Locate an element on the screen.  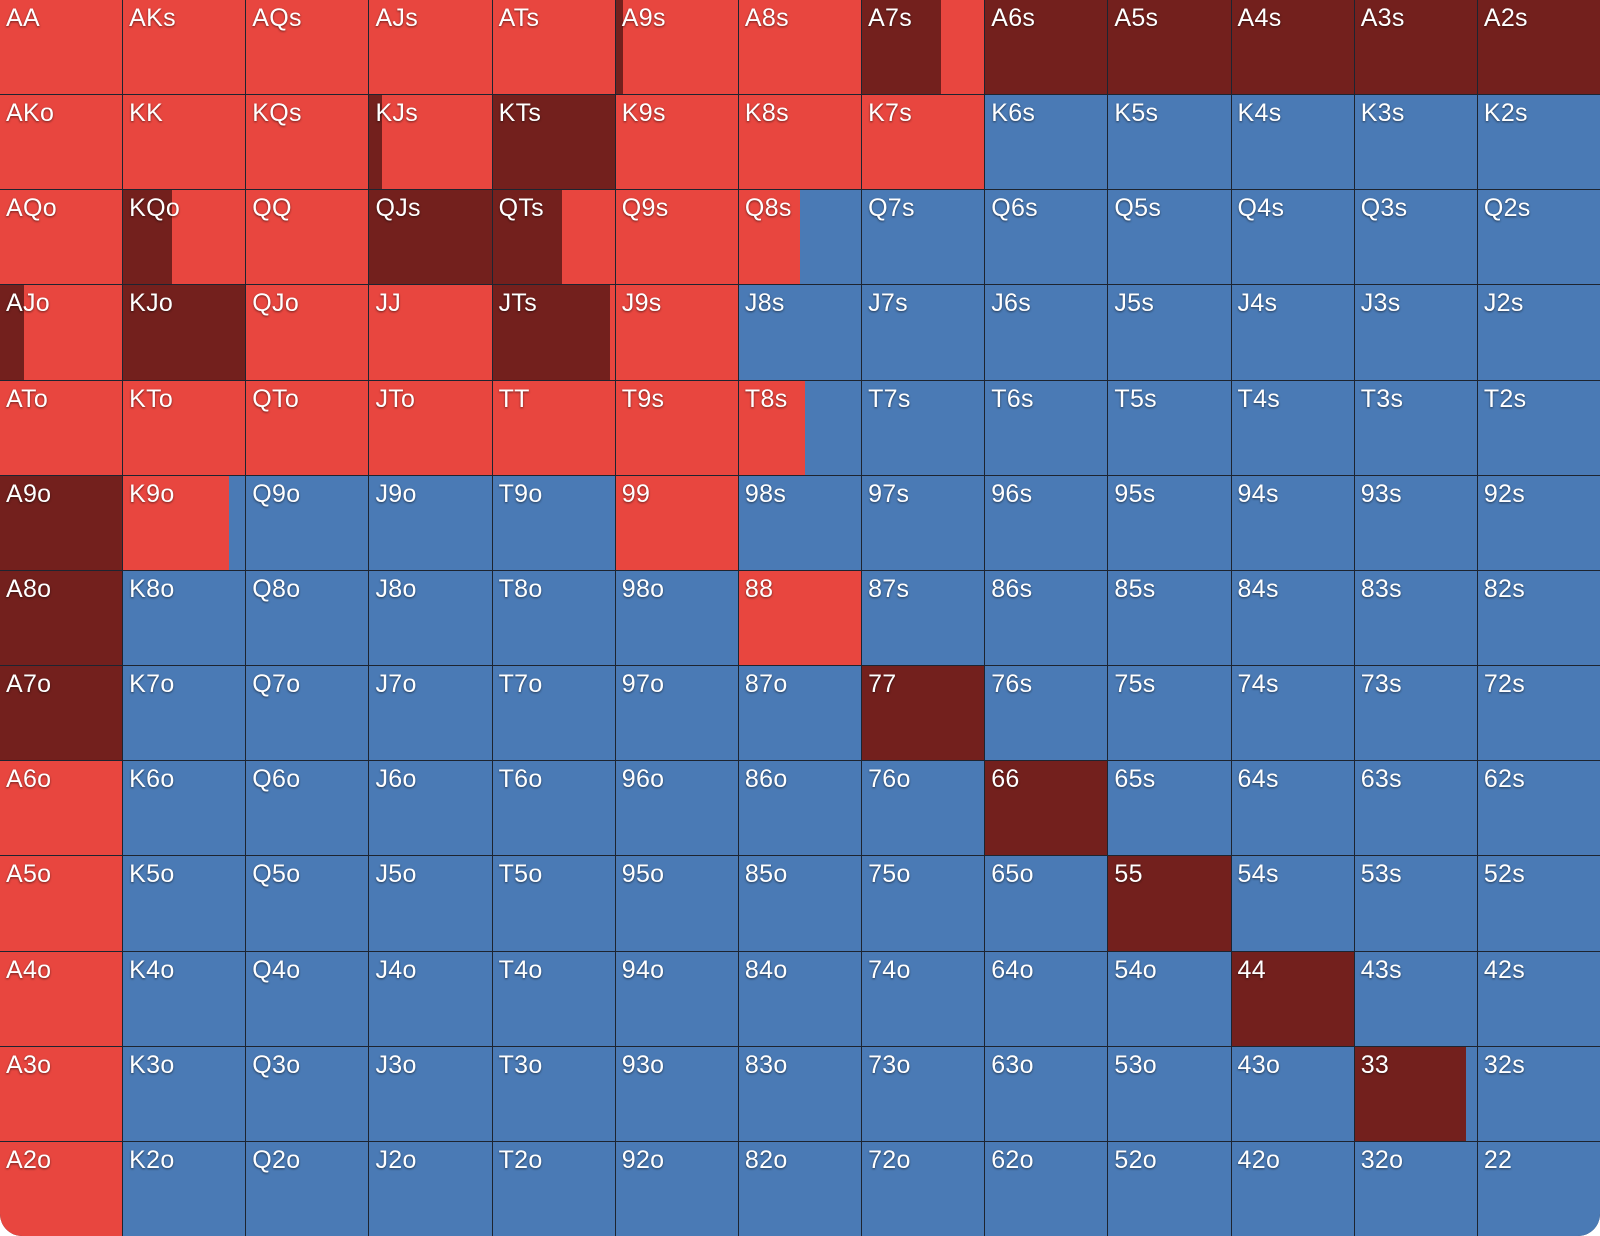
hand-cell-t9o: T9o is located at coordinates (553, 522).